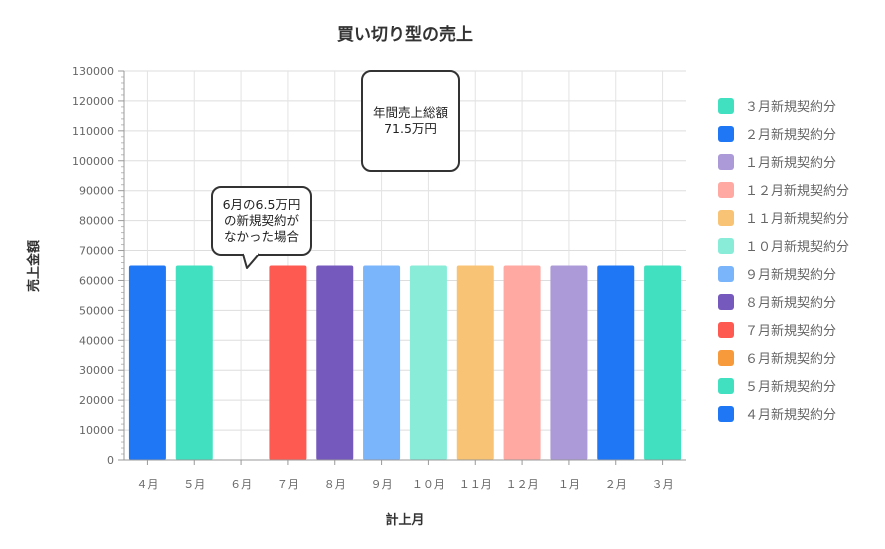 This screenshot has width=885, height=549. I want to click on x-tick-label: ９月, so click(382, 484).